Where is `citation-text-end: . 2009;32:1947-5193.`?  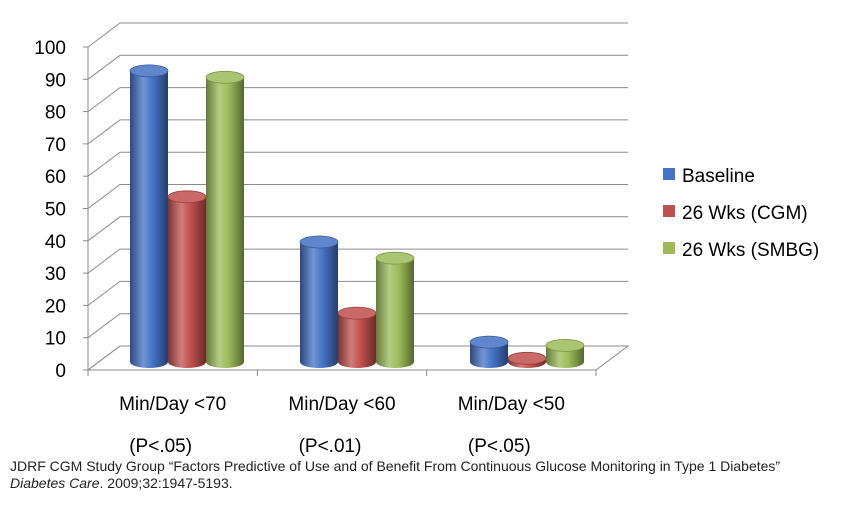 citation-text-end: . 2009;32:1947-5193. is located at coordinates (166, 483).